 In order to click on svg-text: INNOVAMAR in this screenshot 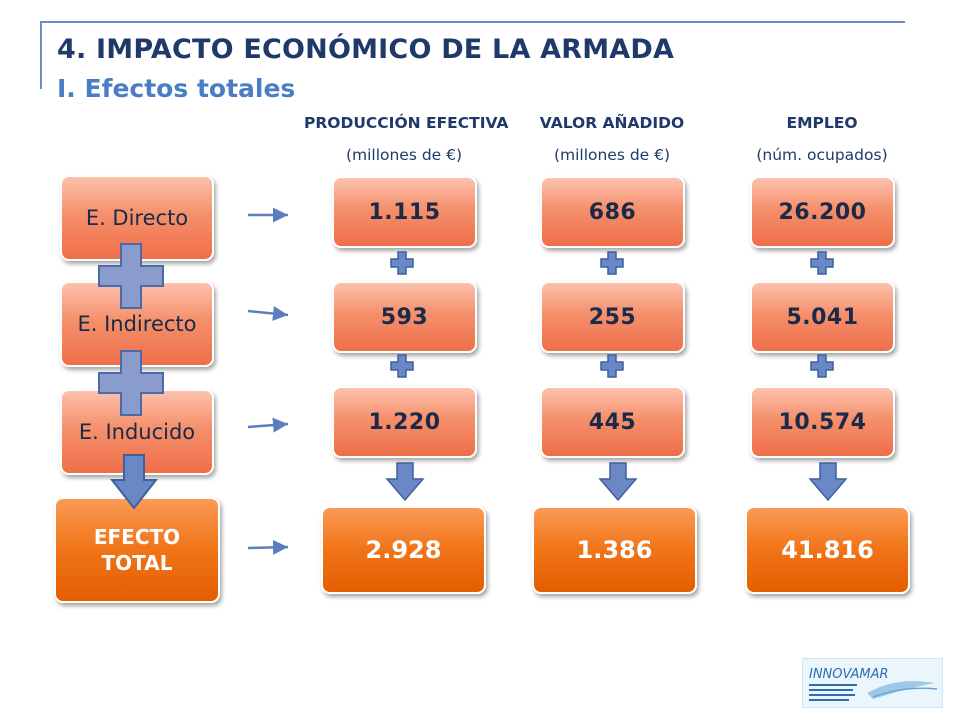, I will do `click(849, 674)`.